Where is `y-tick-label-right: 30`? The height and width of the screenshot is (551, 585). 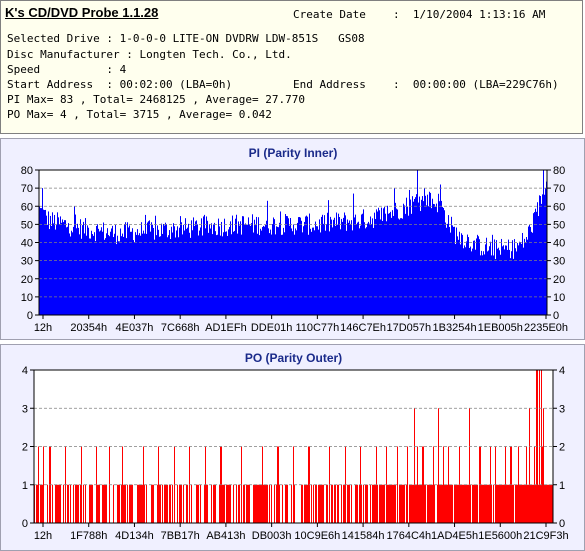 y-tick-label-right: 30 is located at coordinates (559, 262).